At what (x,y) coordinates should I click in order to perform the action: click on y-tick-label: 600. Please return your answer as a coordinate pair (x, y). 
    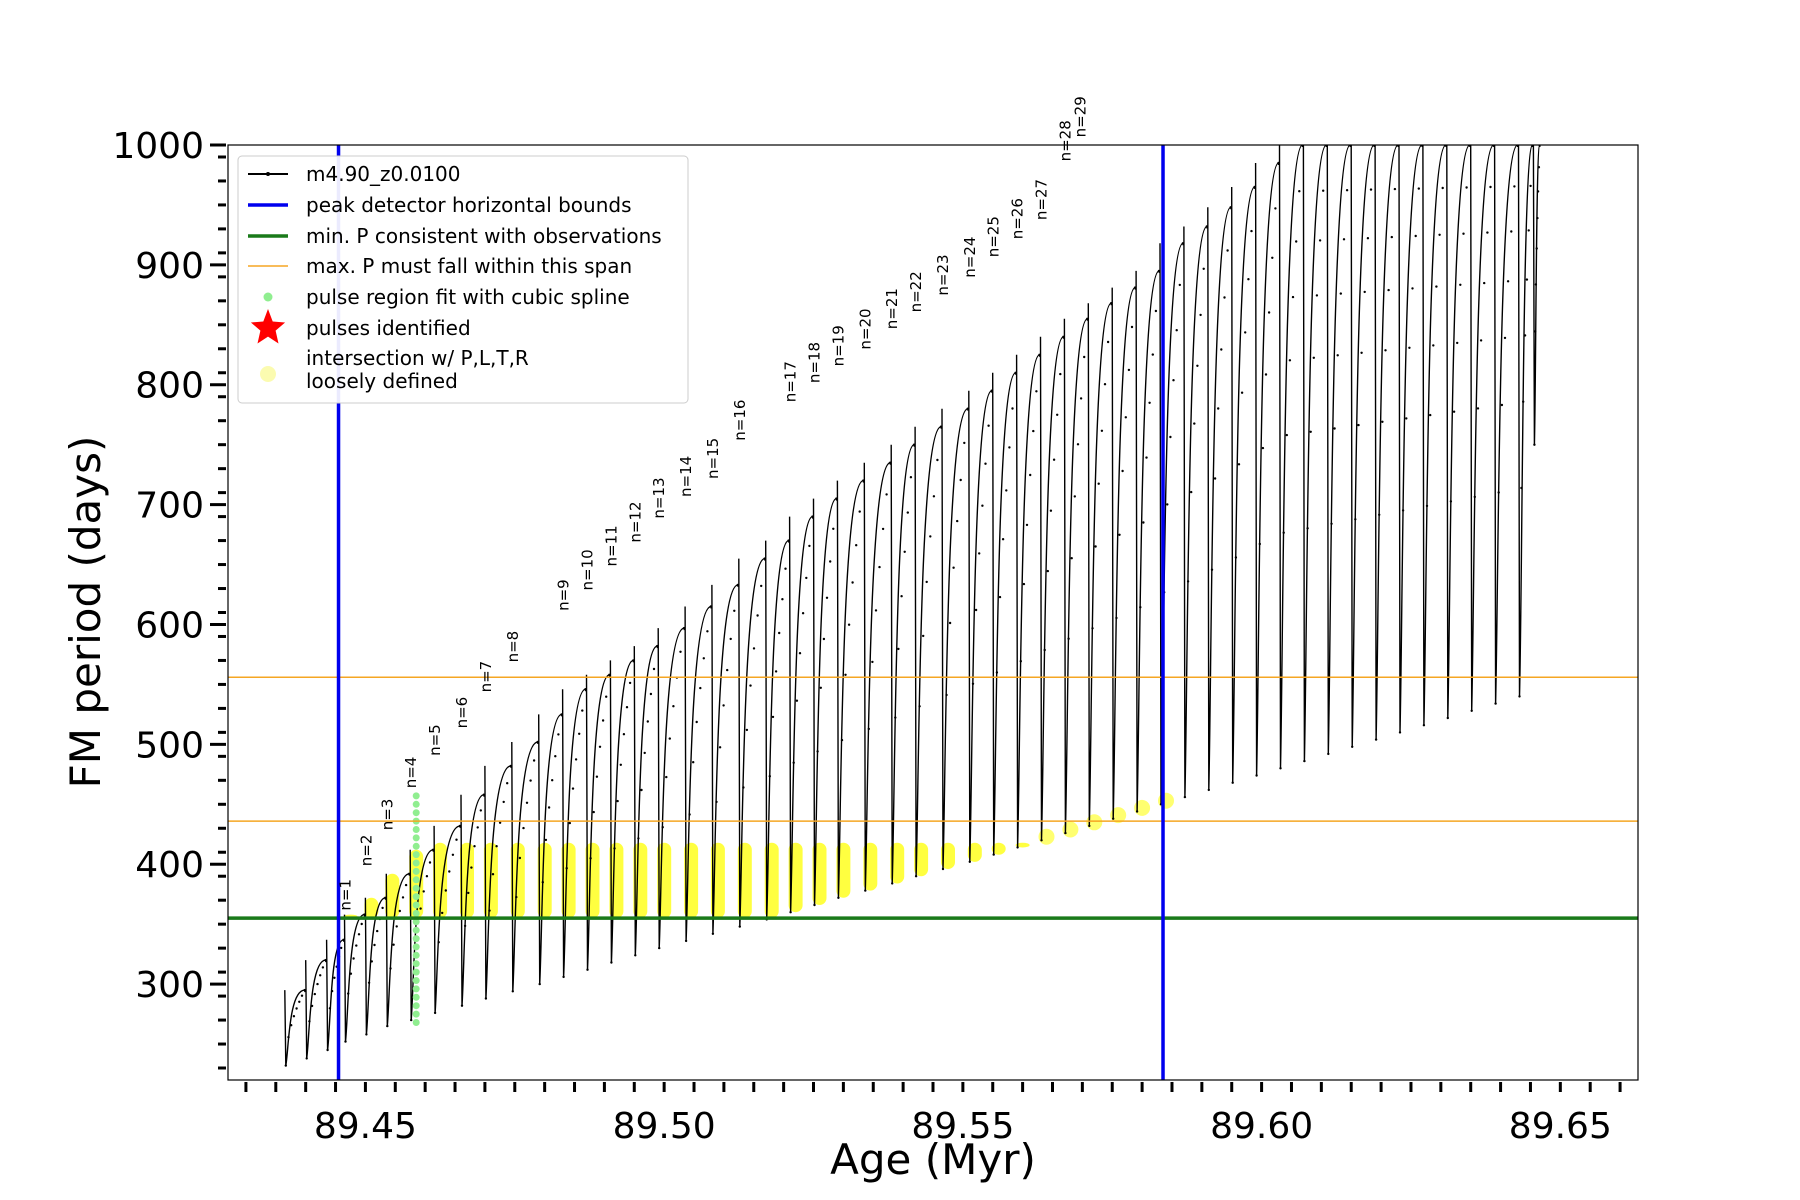
    Looking at the image, I should click on (169, 625).